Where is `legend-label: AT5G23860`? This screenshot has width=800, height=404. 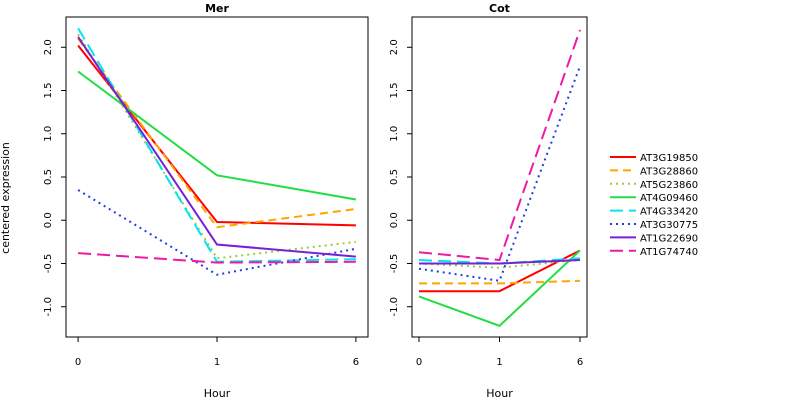
legend-label: AT5G23860 is located at coordinates (669, 185).